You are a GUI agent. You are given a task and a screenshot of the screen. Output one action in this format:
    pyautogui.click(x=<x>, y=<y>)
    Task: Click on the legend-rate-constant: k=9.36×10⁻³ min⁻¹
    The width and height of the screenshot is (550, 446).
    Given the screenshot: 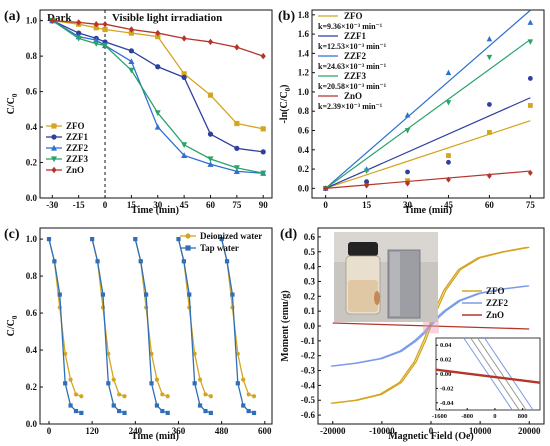 What is the action you would take?
    pyautogui.click(x=350, y=26)
    